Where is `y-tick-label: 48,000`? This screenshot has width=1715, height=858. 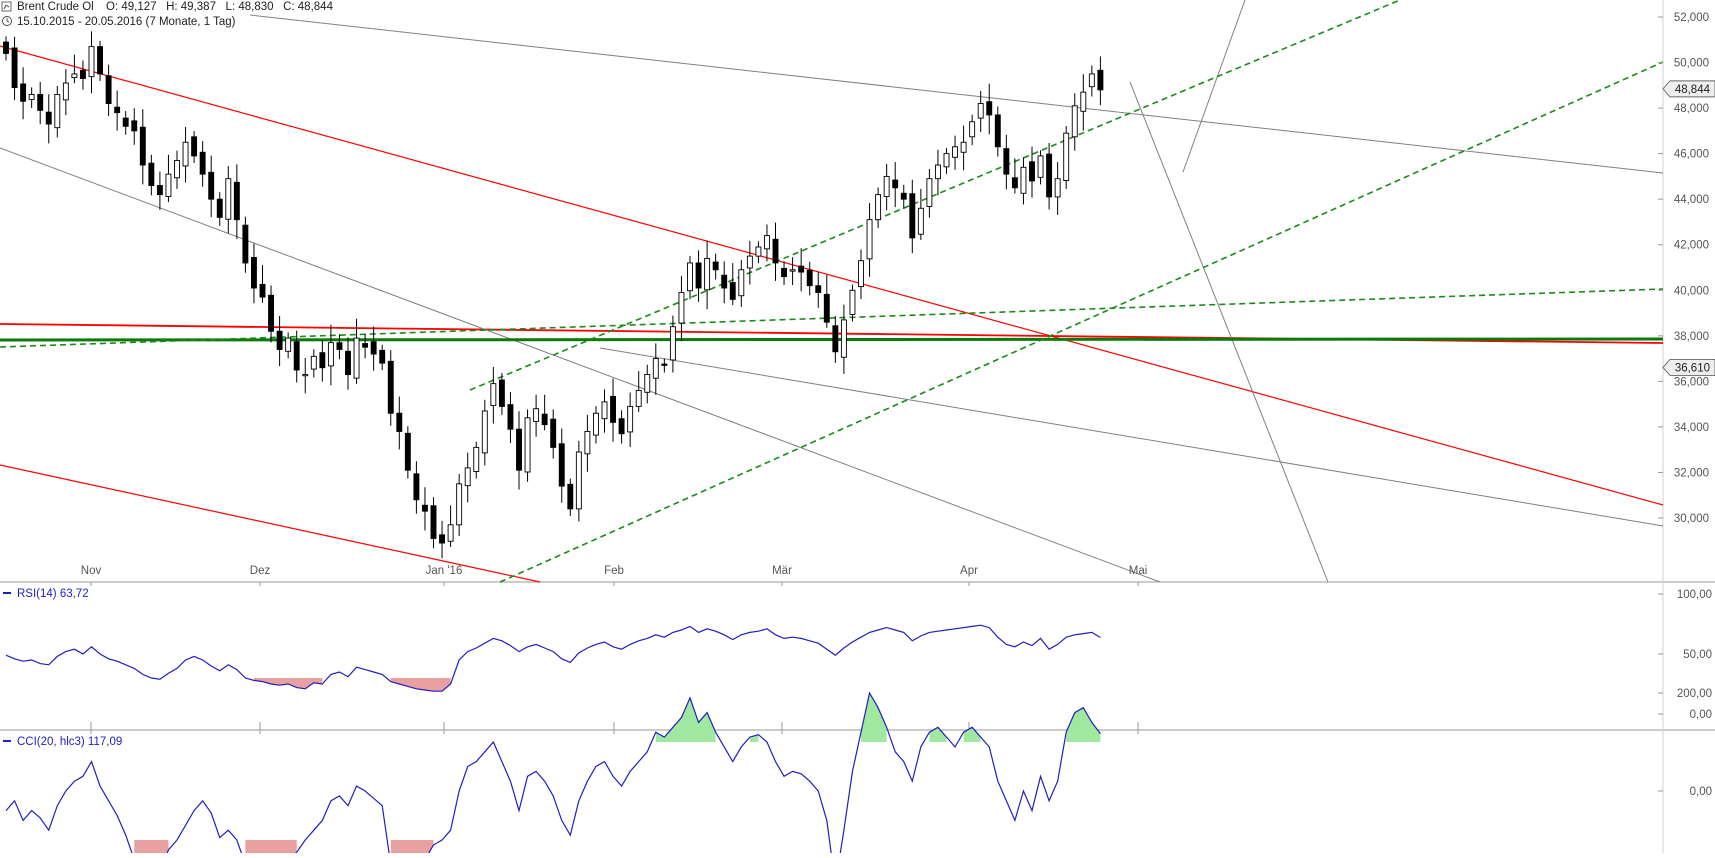
y-tick-label: 48,000 is located at coordinates (1691, 109).